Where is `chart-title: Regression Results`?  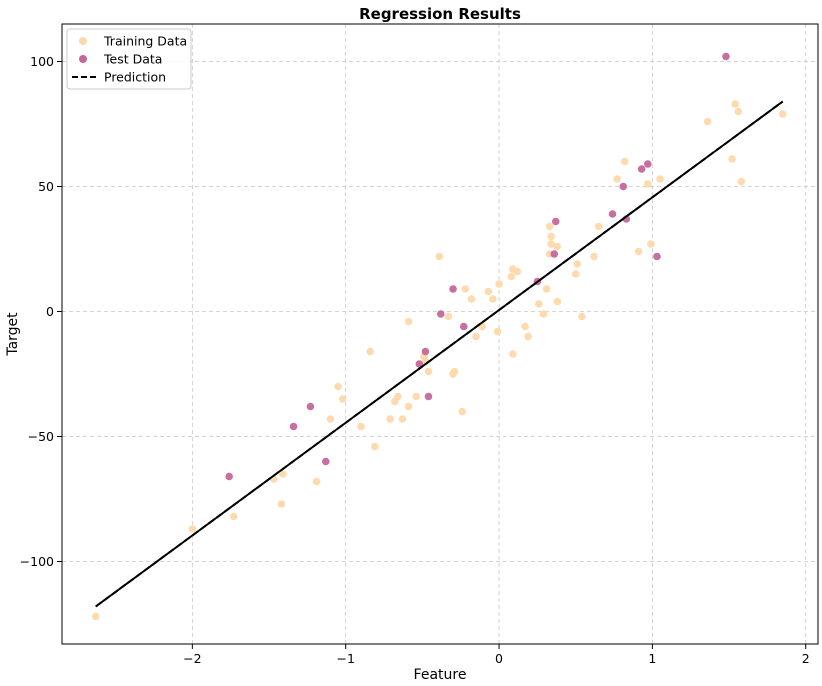 chart-title: Regression Results is located at coordinates (440, 14).